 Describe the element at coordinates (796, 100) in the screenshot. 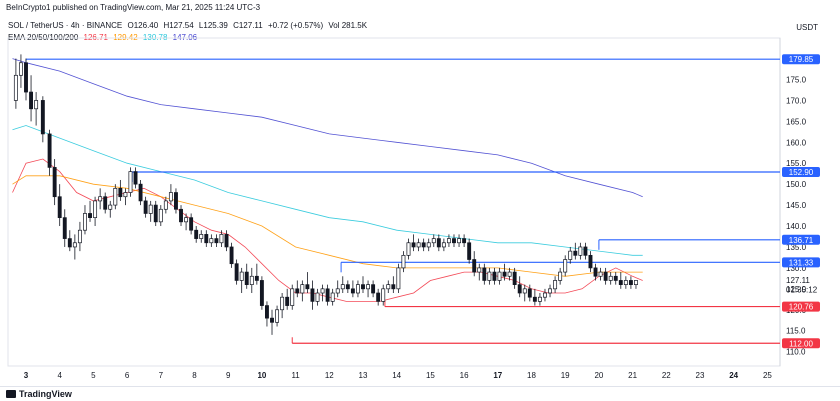

I see `y-tick-label: 170.0` at that location.